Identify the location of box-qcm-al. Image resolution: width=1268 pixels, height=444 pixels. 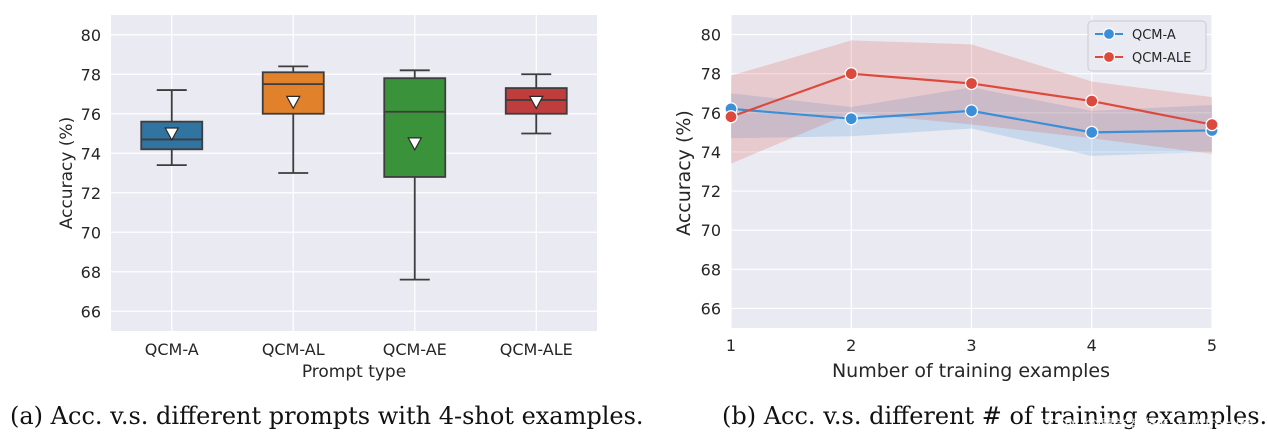
(293, 119).